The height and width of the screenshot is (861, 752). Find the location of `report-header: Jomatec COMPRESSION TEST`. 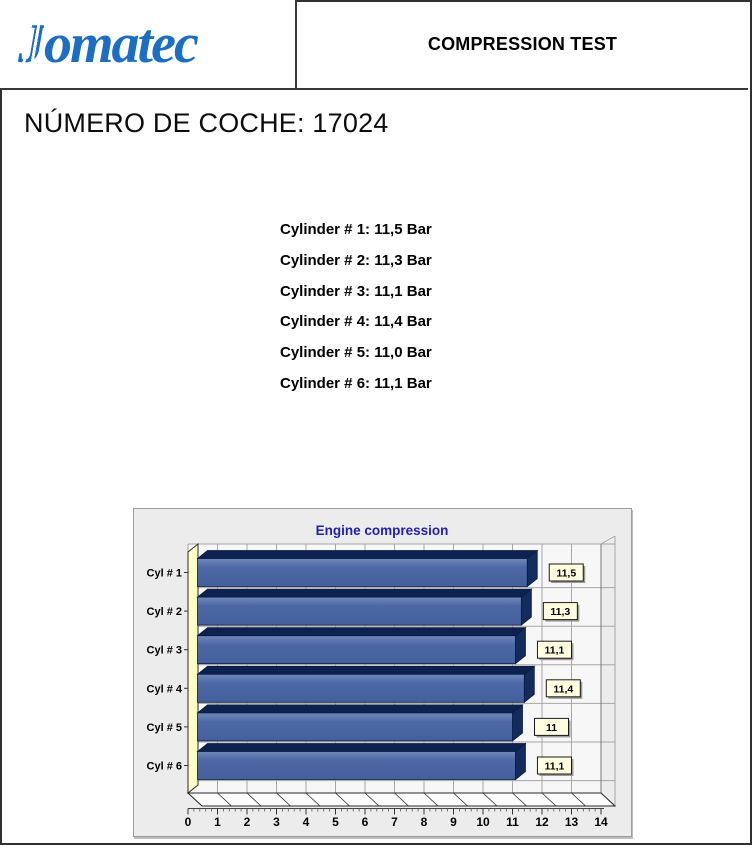

report-header: Jomatec COMPRESSION TEST is located at coordinates (374, 45).